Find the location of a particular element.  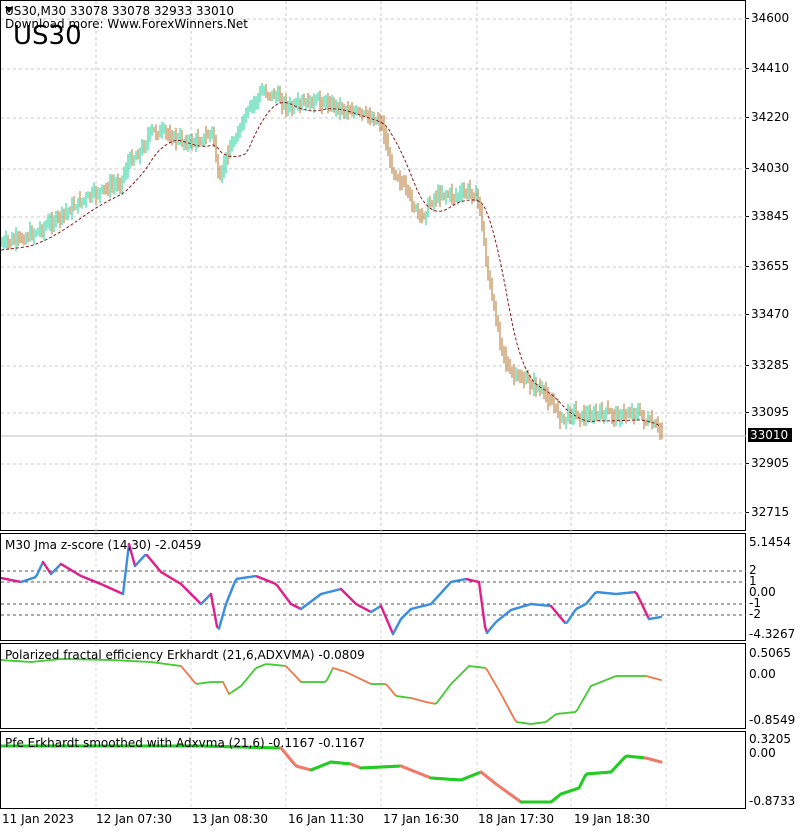

indicator-axis-label: 1 is located at coordinates (753, 581).